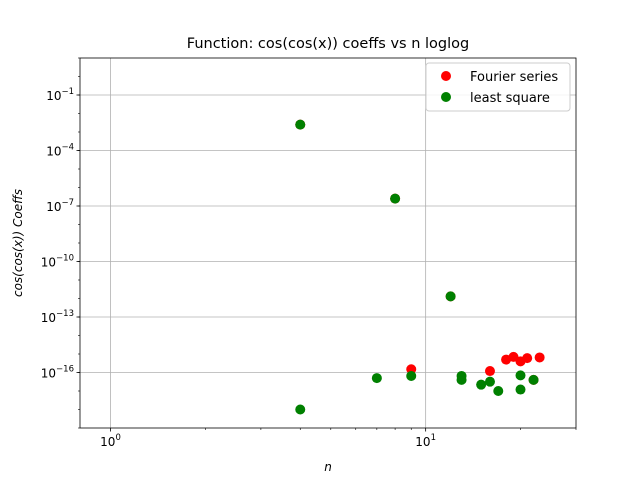 This screenshot has height=480, width=640. I want to click on legend: Fourier series least square, so click(498, 87).